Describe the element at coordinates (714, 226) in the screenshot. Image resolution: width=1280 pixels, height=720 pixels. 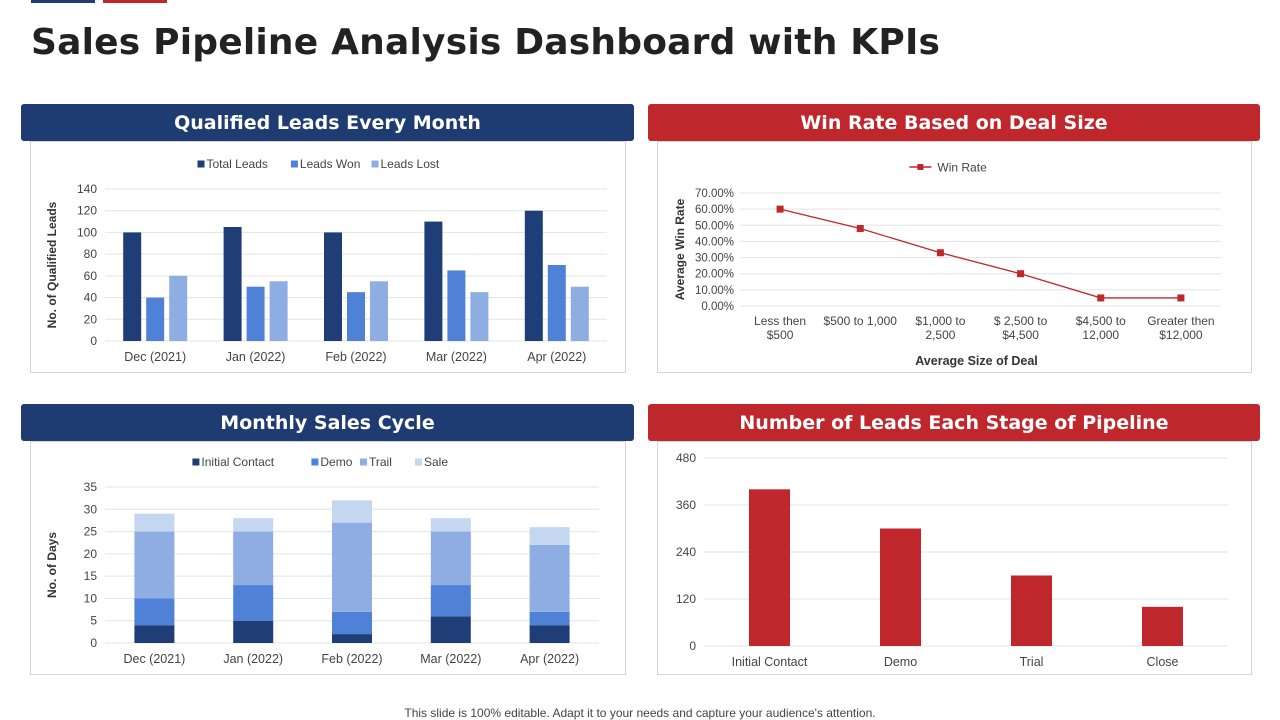
I see `y-tick-label: 50.00%` at that location.